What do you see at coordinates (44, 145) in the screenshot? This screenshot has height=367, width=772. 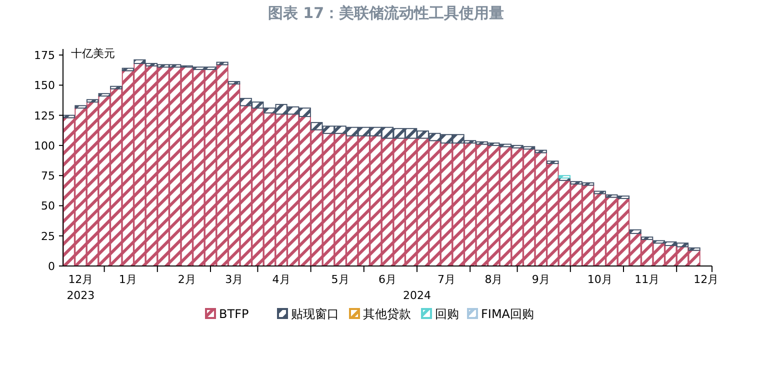 I see `y-tick-label: 100` at bounding box center [44, 145].